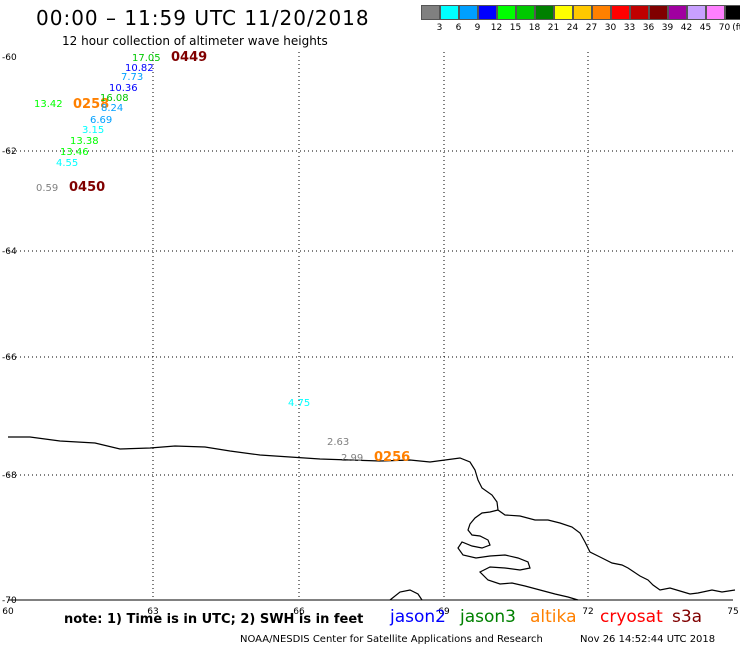 This screenshot has height=650, width=740. I want to click on scale-label: 36, so click(648, 28).